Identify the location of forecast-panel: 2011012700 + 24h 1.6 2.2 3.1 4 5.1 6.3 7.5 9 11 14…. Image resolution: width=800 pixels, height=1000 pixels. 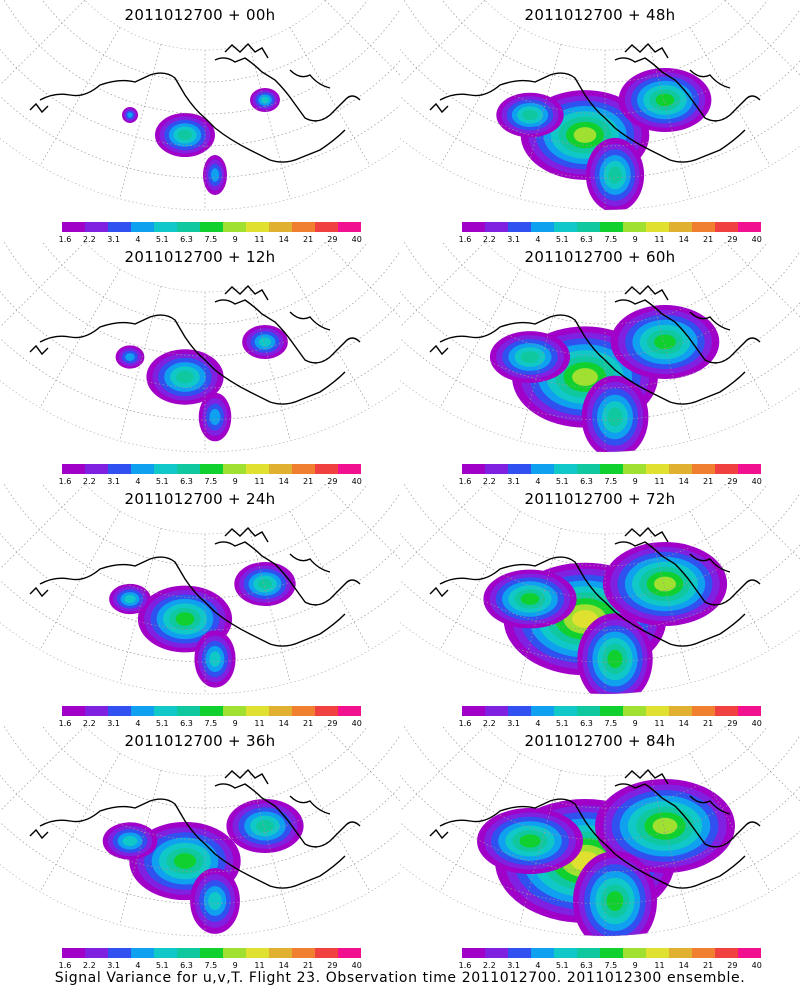
(200, 606).